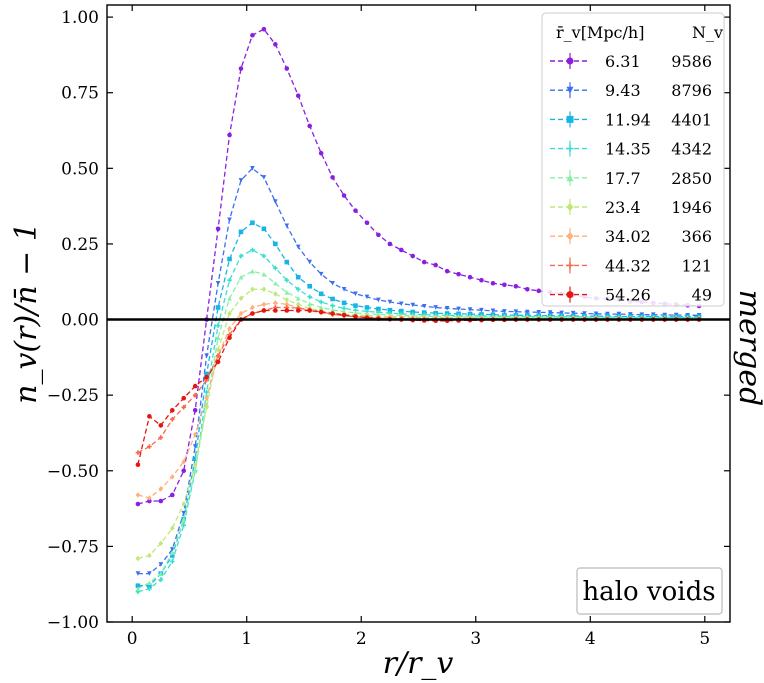 This screenshot has height=683, width=764. I want to click on legend-count: 121, so click(696, 265).